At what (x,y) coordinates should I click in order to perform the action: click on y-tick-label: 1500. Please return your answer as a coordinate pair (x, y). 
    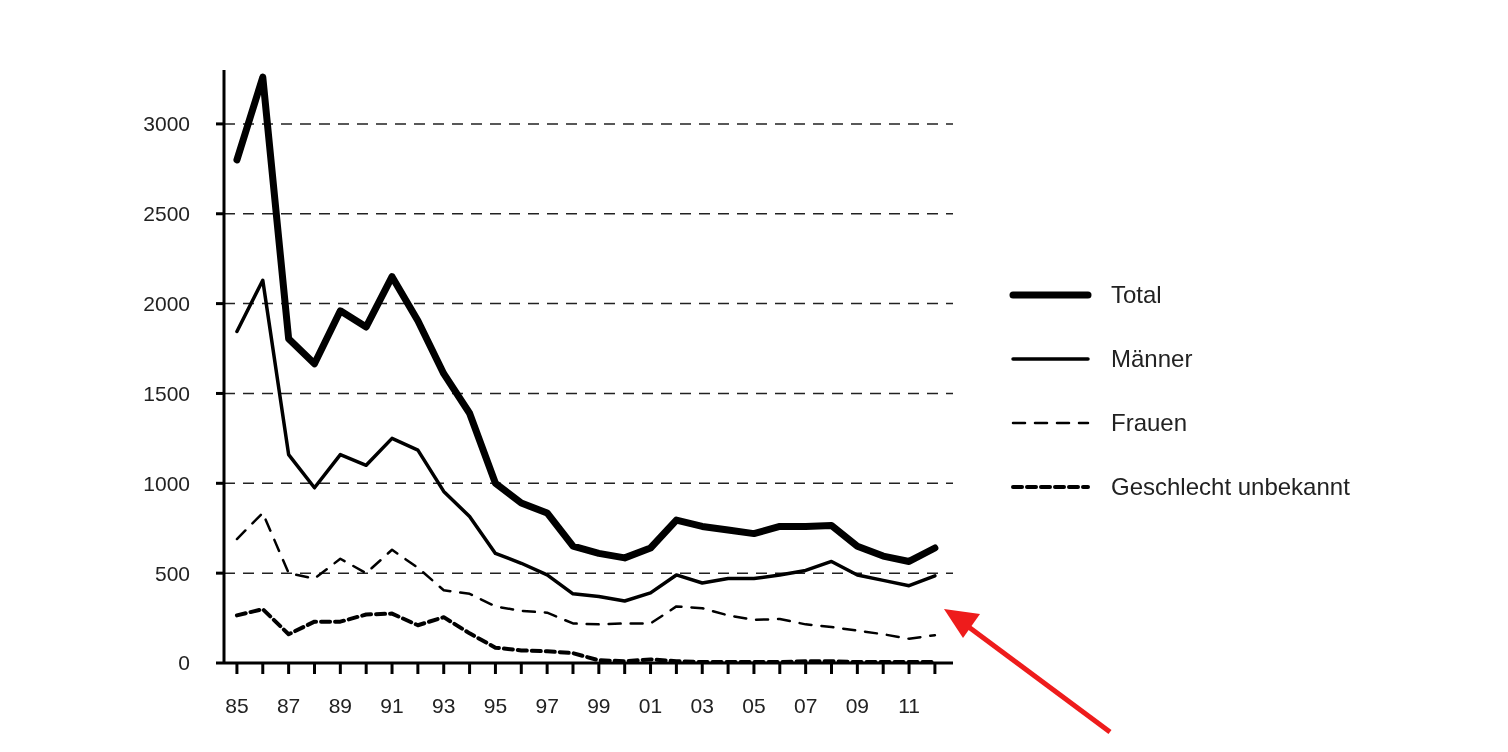
    Looking at the image, I should click on (166, 393).